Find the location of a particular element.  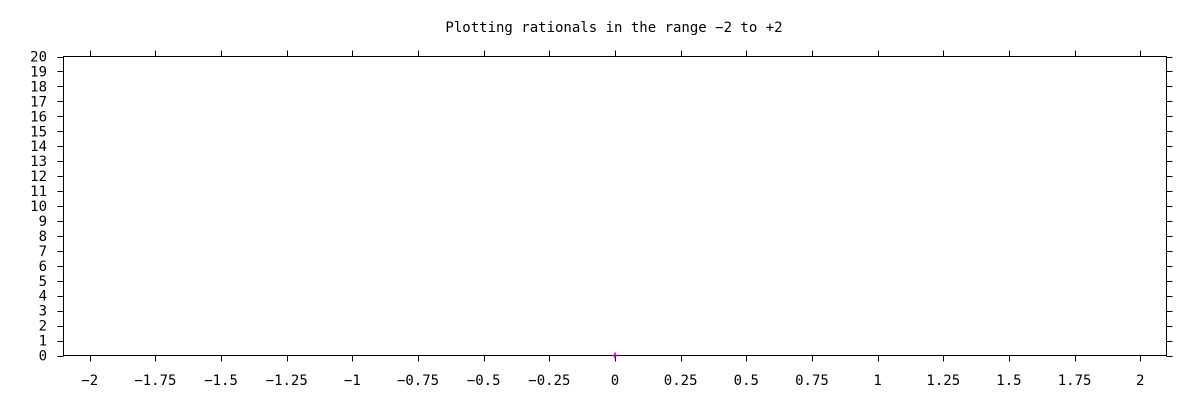

y-tick-label: 6 is located at coordinates (43, 267).